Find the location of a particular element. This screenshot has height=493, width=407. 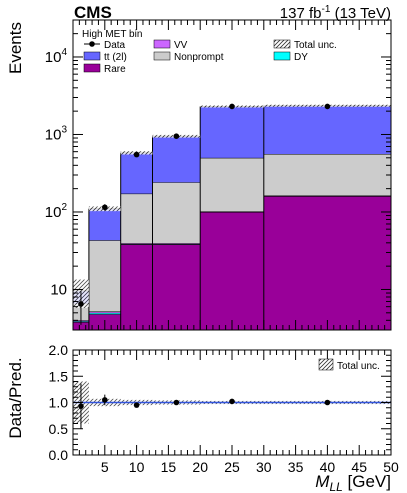

legend-item-vv: VV is located at coordinates (170, 45).